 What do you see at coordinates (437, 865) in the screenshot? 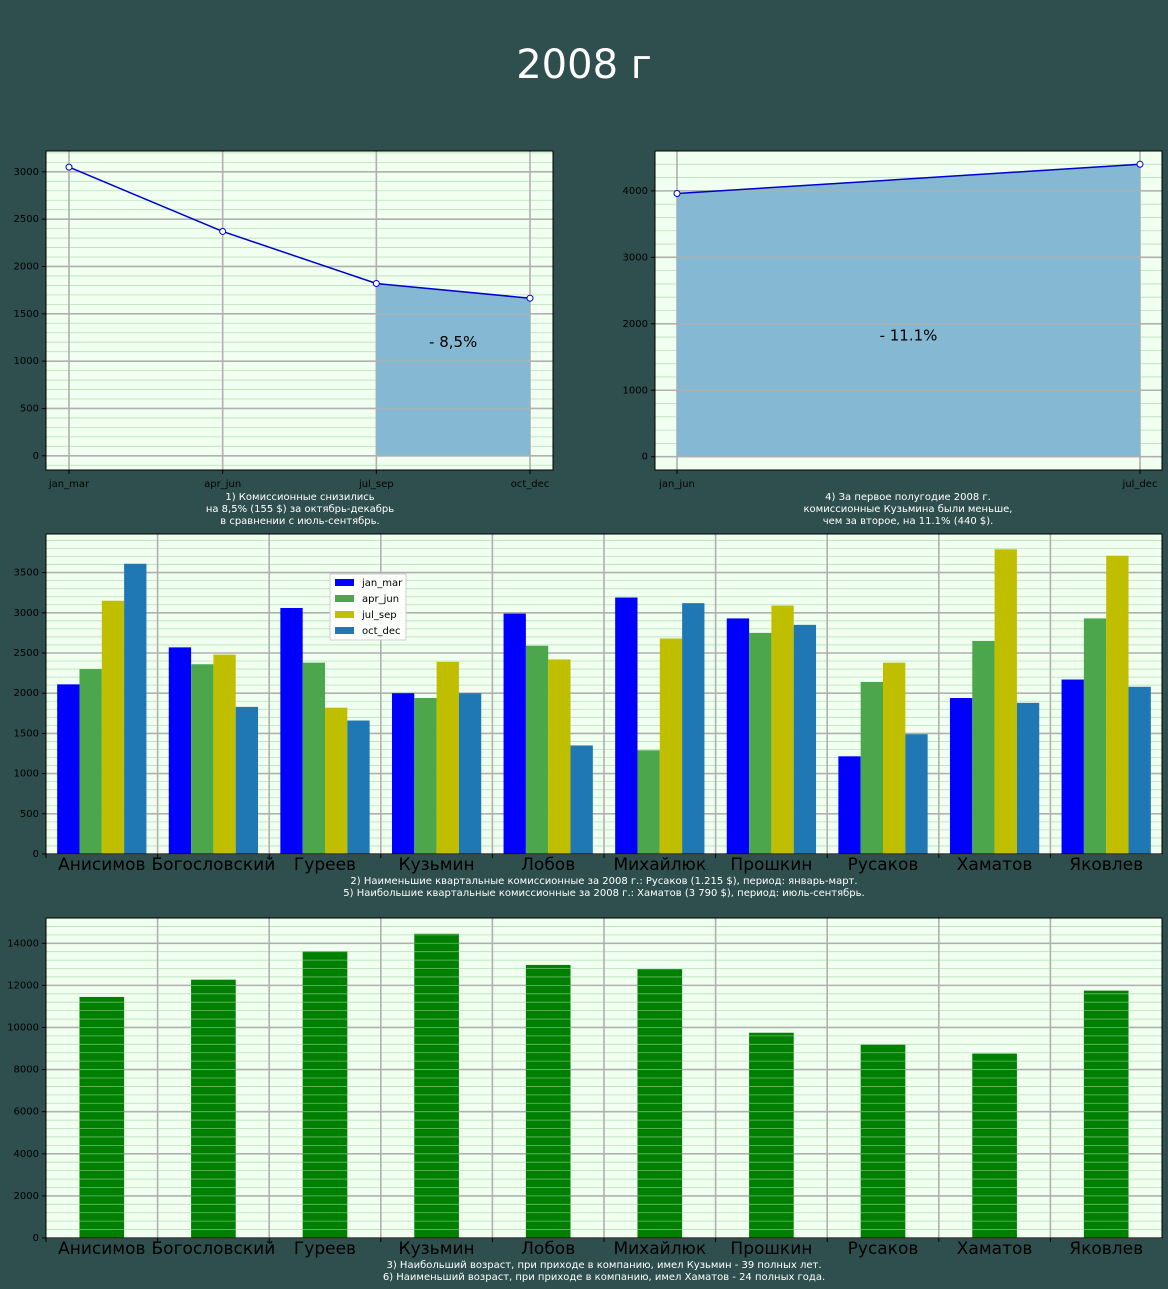
I see `chart3-xtick-label: Кузьмин` at bounding box center [437, 865].